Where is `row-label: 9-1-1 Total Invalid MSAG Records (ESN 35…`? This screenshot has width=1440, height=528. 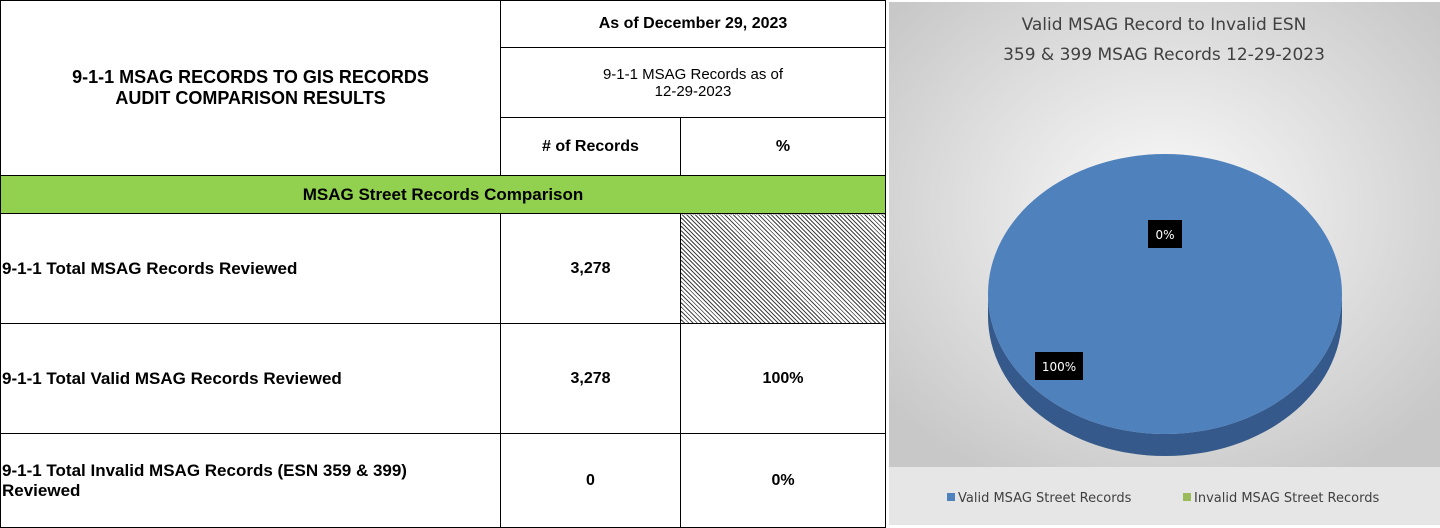
row-label: 9-1-1 Total Invalid MSAG Records (ESN 35… is located at coordinates (250, 480).